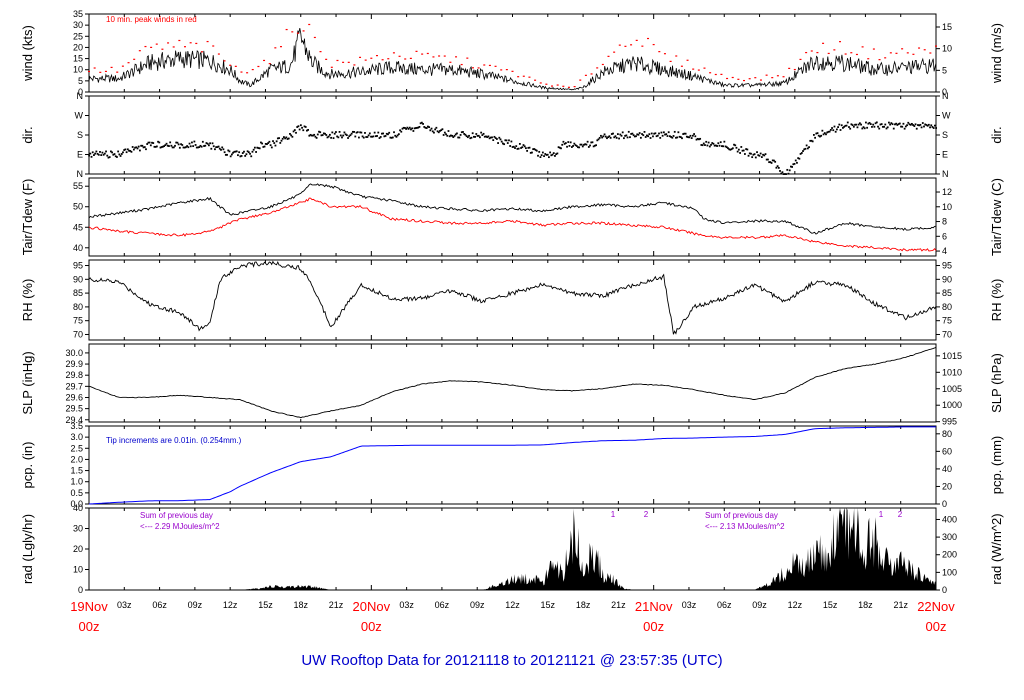 This screenshot has width=1024, height=700. Describe the element at coordinates (78, 321) in the screenshot. I see `rh-tick-left: 75` at that location.